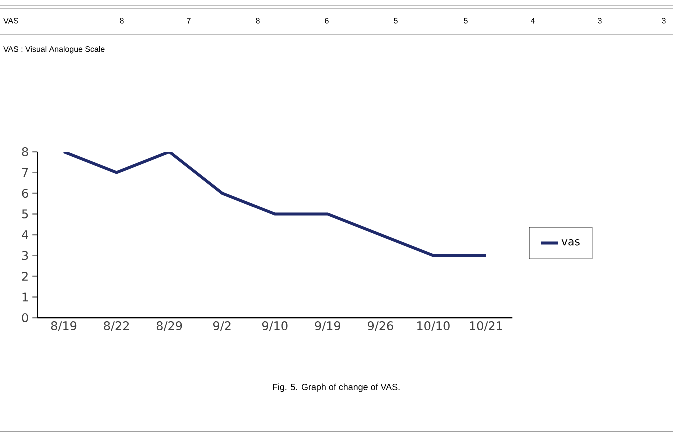 This screenshot has width=673, height=435. What do you see at coordinates (336, 388) in the screenshot?
I see `caption: Fig. 5. Graph of change of VAS.` at bounding box center [336, 388].